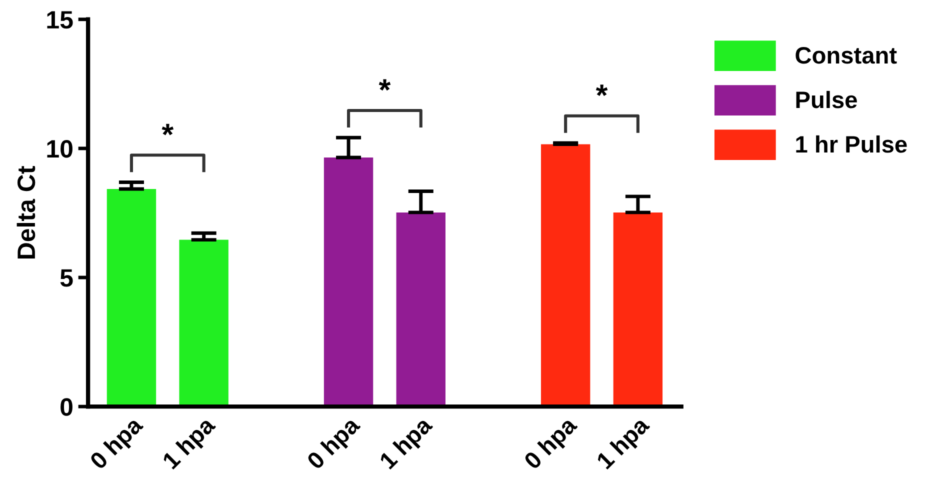 Image resolution: width=927 pixels, height=484 pixels. I want to click on y-axis-title: Delta Ct, so click(26, 212).